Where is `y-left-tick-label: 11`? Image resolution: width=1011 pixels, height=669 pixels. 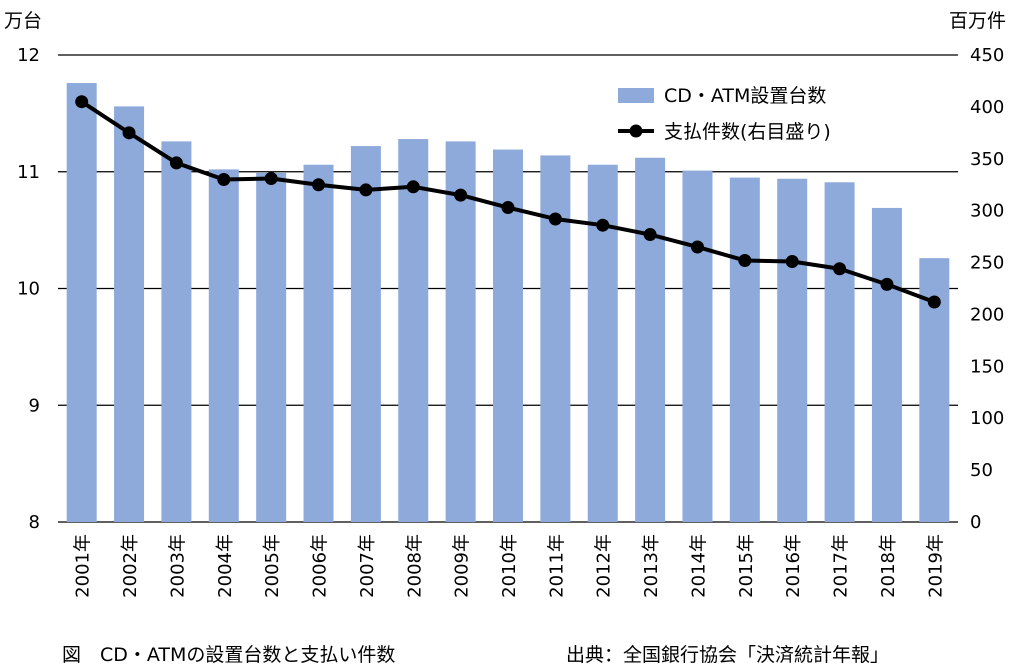
y-left-tick-label: 11 is located at coordinates (28, 172).